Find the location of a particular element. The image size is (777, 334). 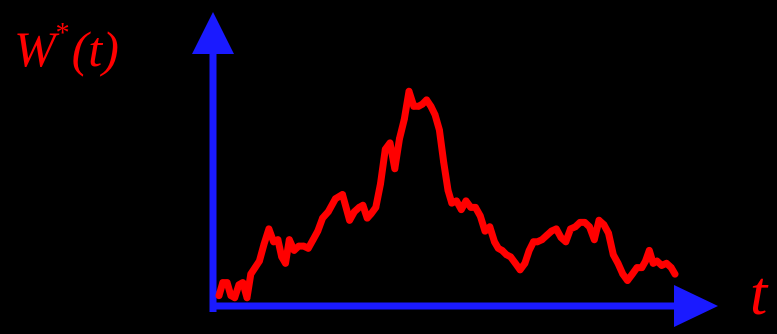

y-axis-label: W*(t) is located at coordinates (66, 47).